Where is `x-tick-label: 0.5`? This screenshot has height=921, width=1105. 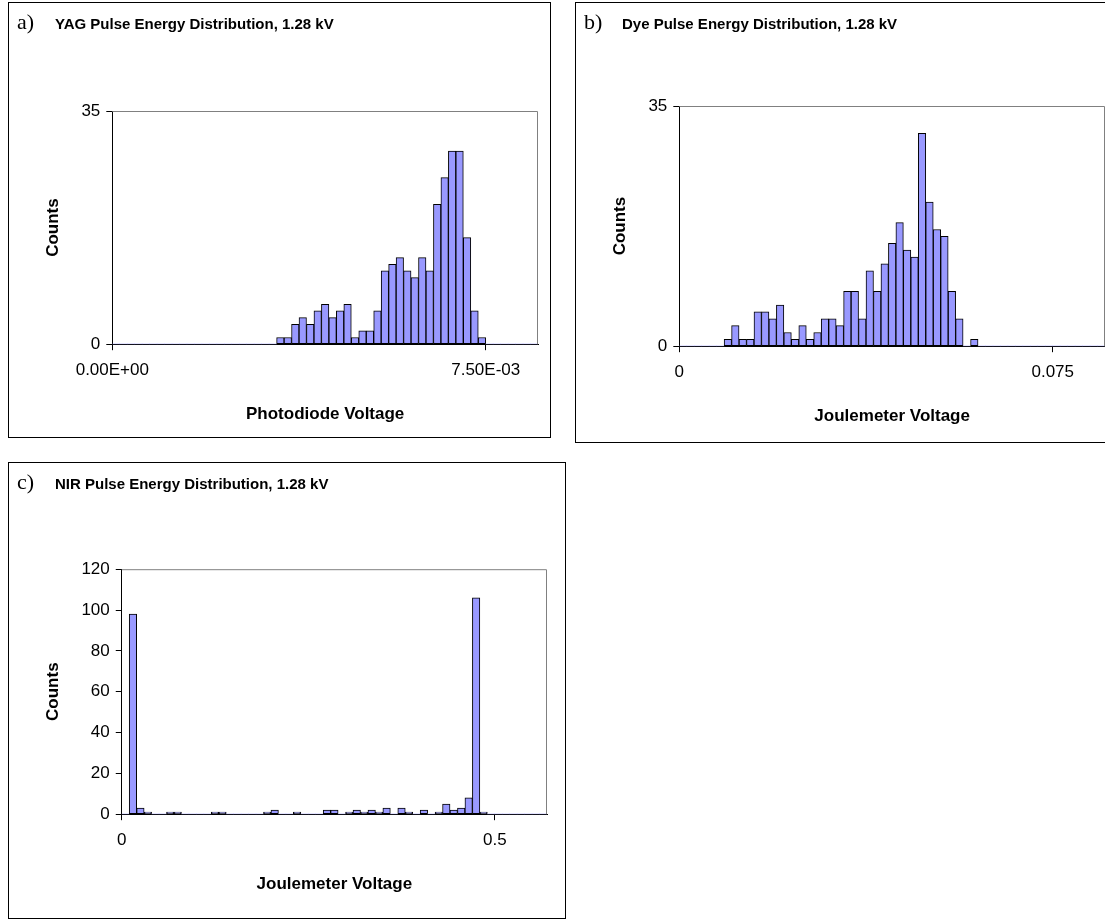 x-tick-label: 0.5 is located at coordinates (494, 840).